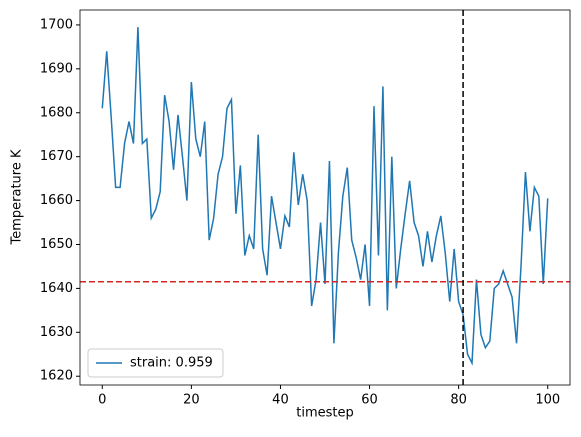 Image resolution: width=581 pixels, height=437 pixels. I want to click on y-axis-label: Temperature K, so click(17, 197).